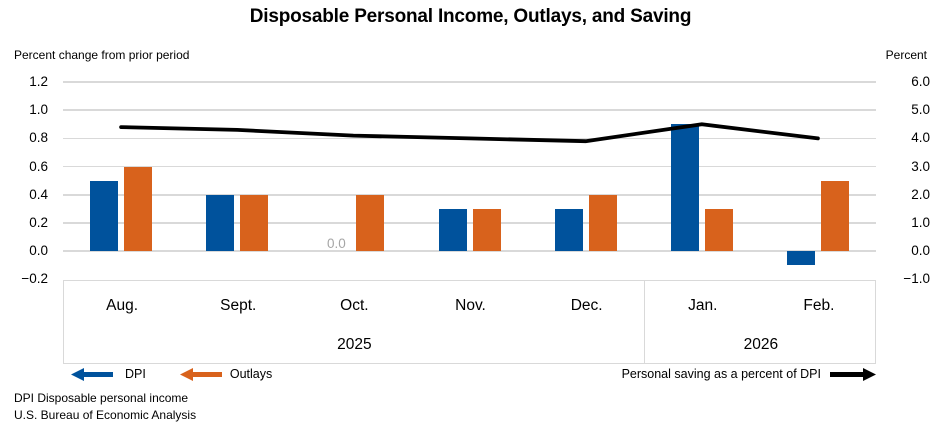  I want to click on right-axis-tick-label: 3.0, so click(920, 166).